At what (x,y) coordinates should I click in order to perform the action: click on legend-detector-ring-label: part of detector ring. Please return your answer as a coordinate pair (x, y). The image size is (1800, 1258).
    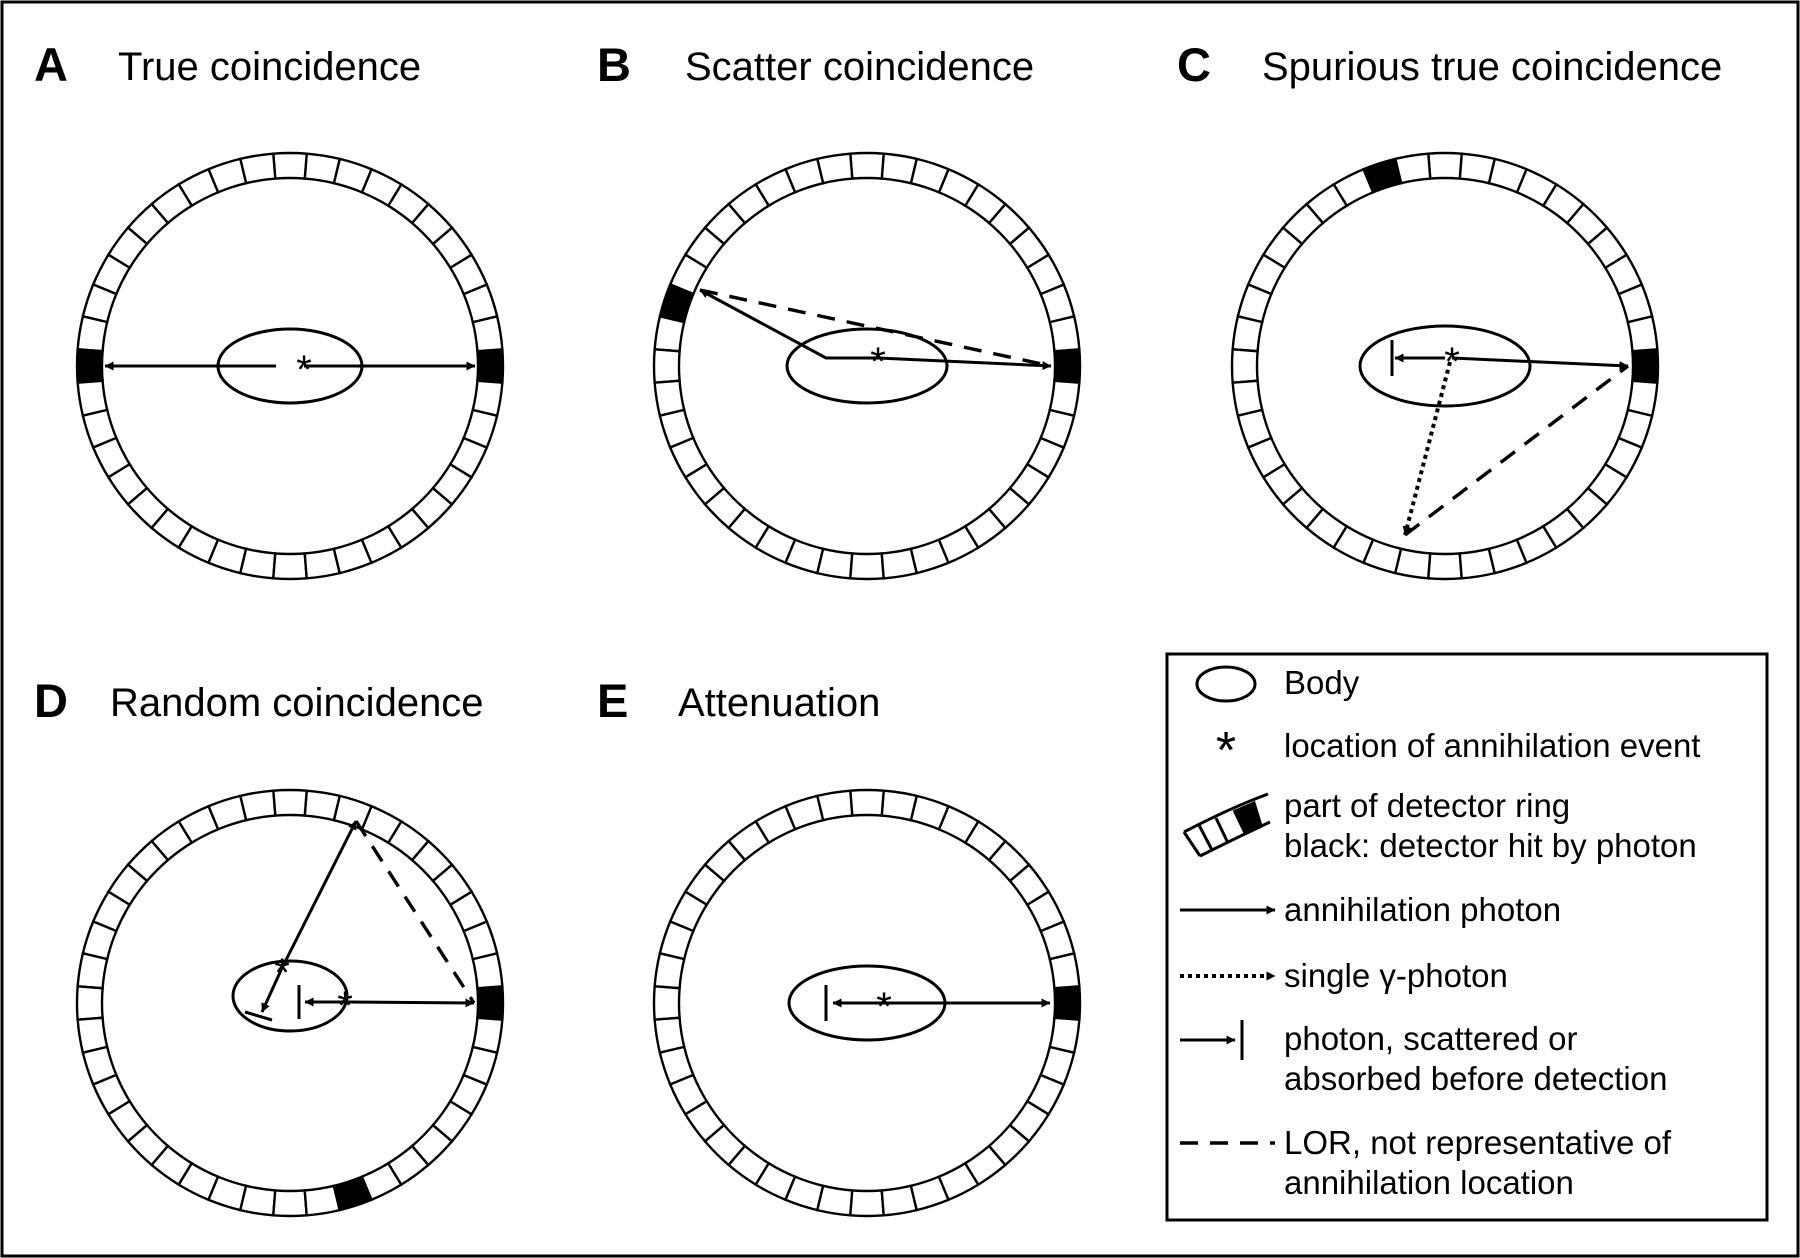
    Looking at the image, I should click on (1427, 805).